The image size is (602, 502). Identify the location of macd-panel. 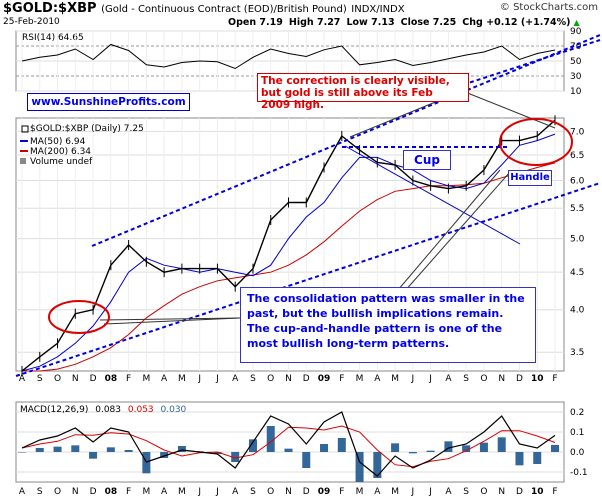
(290, 442).